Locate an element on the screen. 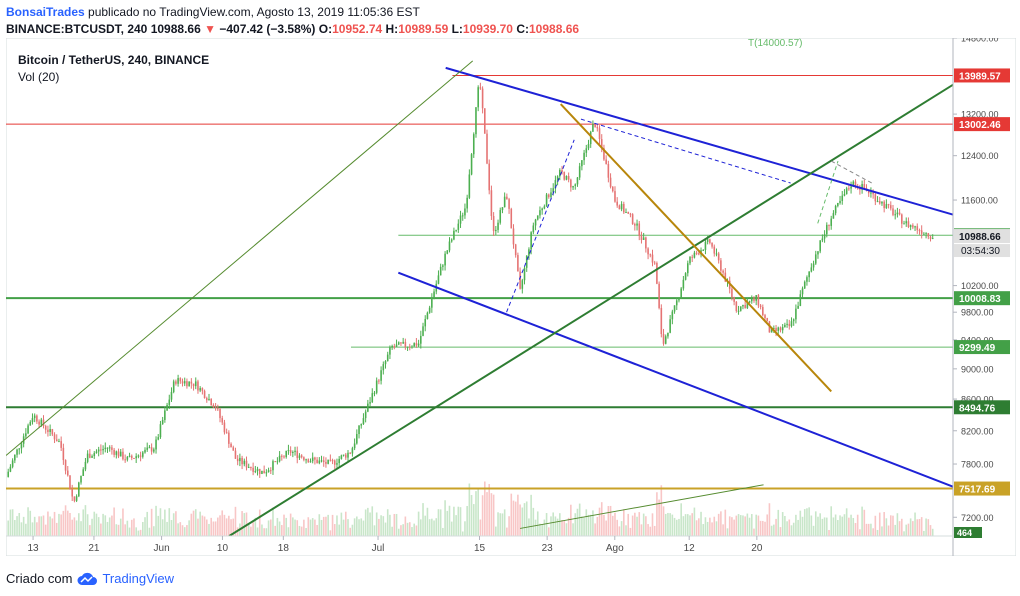 The image size is (1020, 596). x-tick-label: 10 is located at coordinates (223, 548).